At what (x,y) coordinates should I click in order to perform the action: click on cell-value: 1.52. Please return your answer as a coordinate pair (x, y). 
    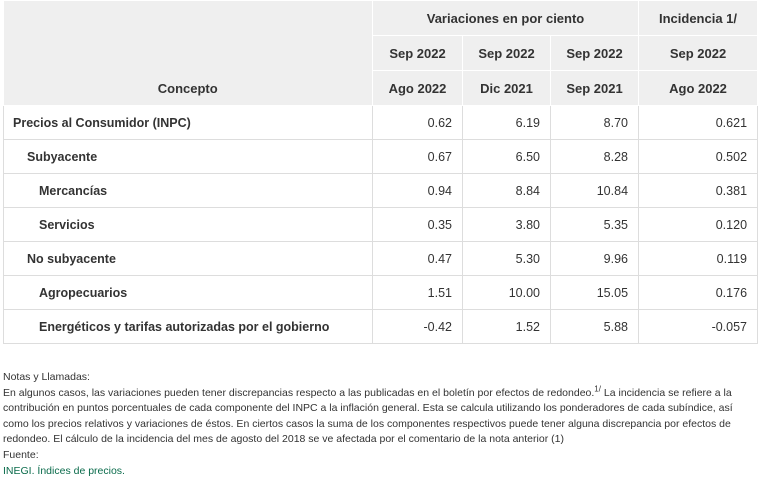
    Looking at the image, I should click on (506, 326).